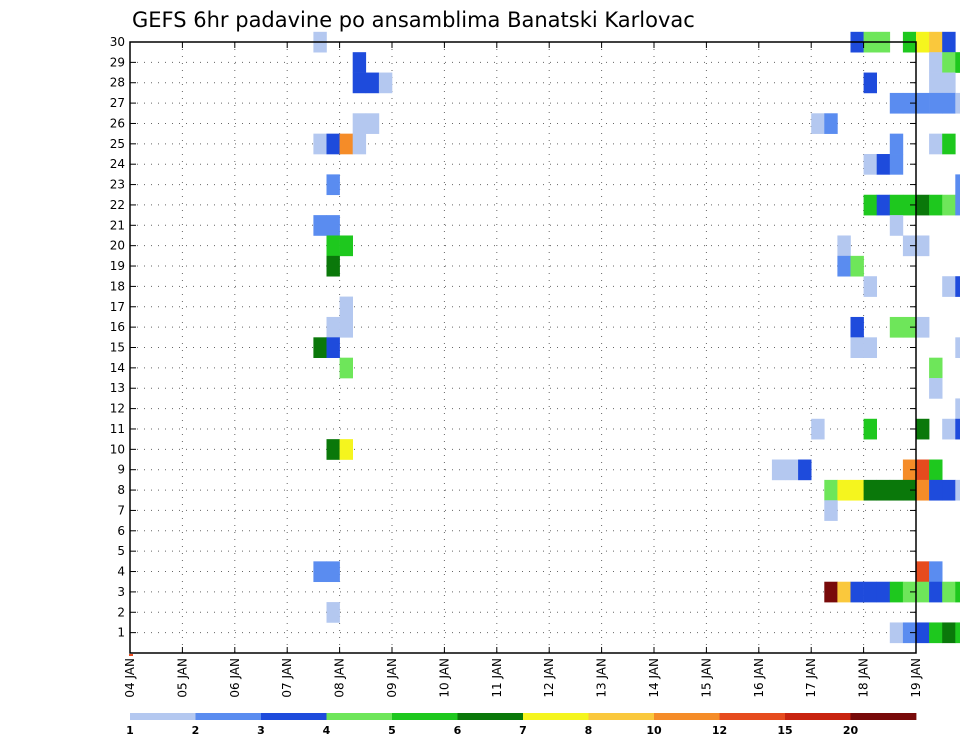 The width and height of the screenshot is (960, 742). I want to click on legend-tick-label: 2, so click(196, 730).